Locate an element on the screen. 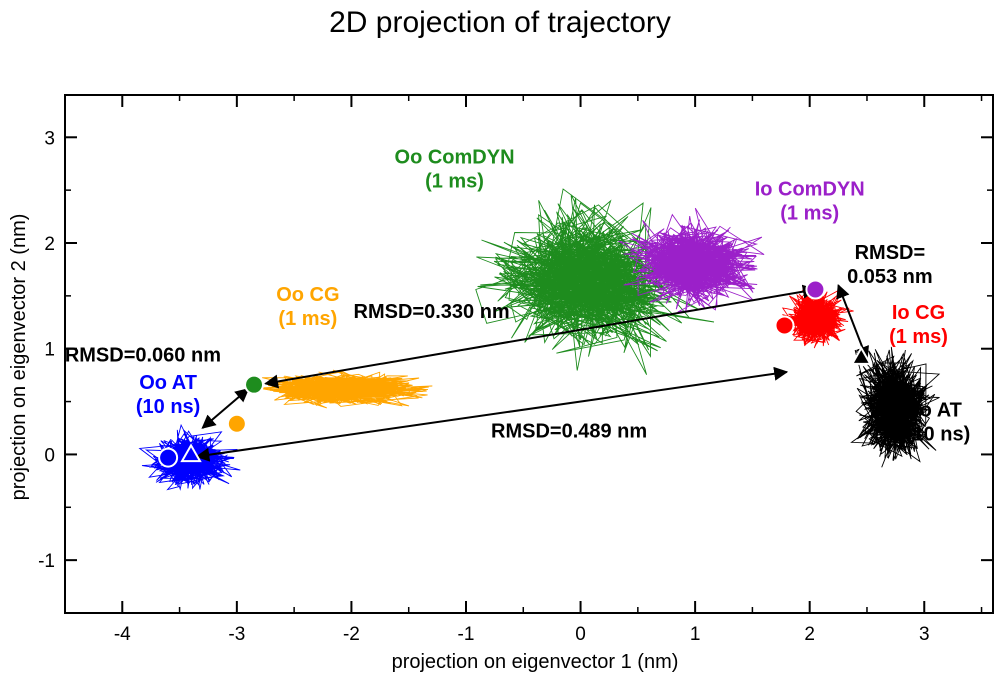  annotation-3: Oo AT (10 ns) is located at coordinates (168, 395).